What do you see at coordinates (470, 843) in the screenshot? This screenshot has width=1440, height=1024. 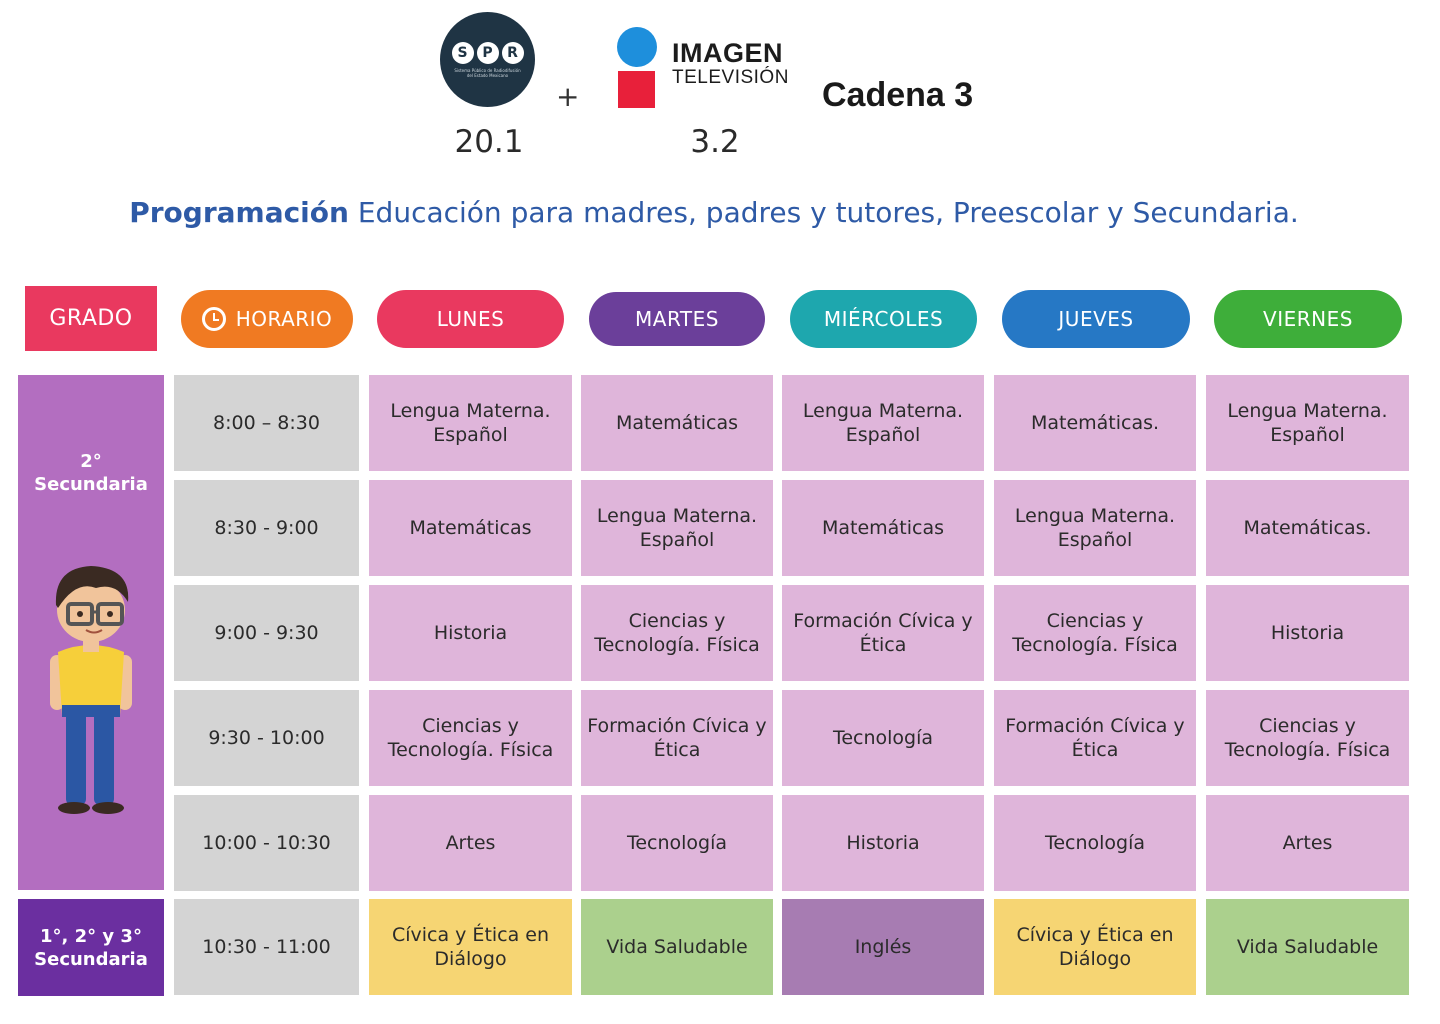 I see `class-cell-lunes: Artes` at bounding box center [470, 843].